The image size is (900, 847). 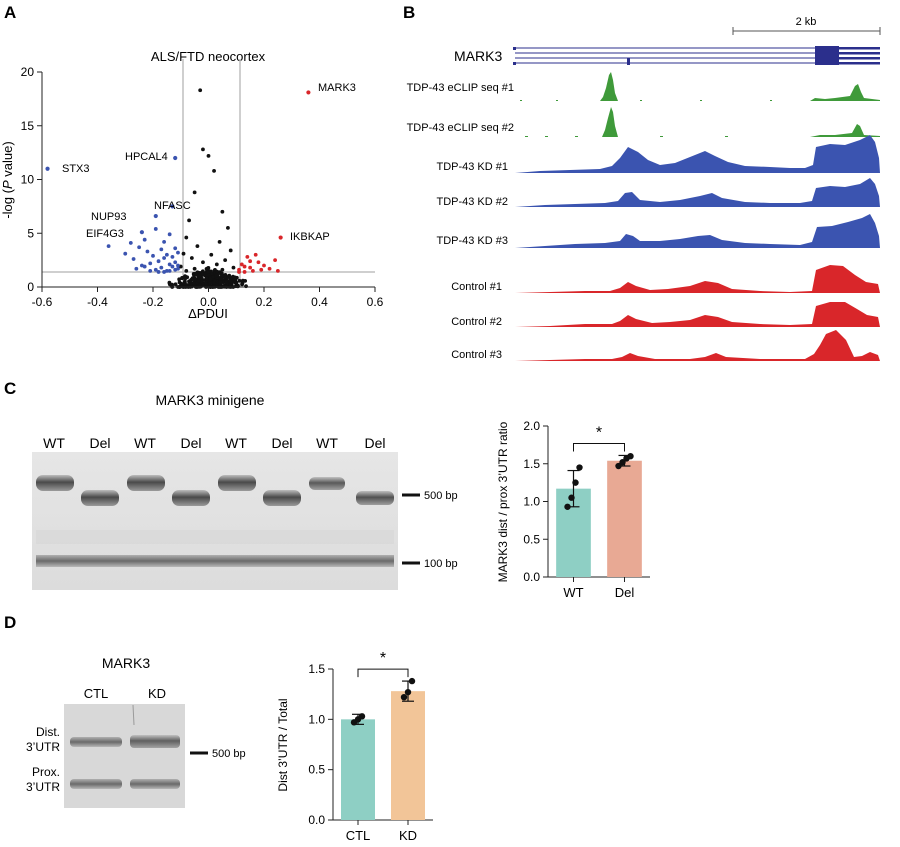 I want to click on track-label-control-2: Control #2, so click(x=476, y=322).